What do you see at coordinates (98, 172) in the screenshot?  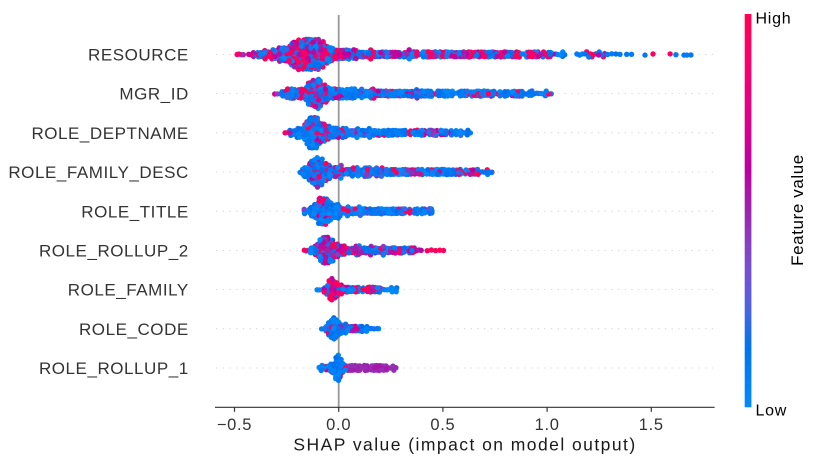 I see `svg-text: ROLE_FAMILY_DESC` at bounding box center [98, 172].